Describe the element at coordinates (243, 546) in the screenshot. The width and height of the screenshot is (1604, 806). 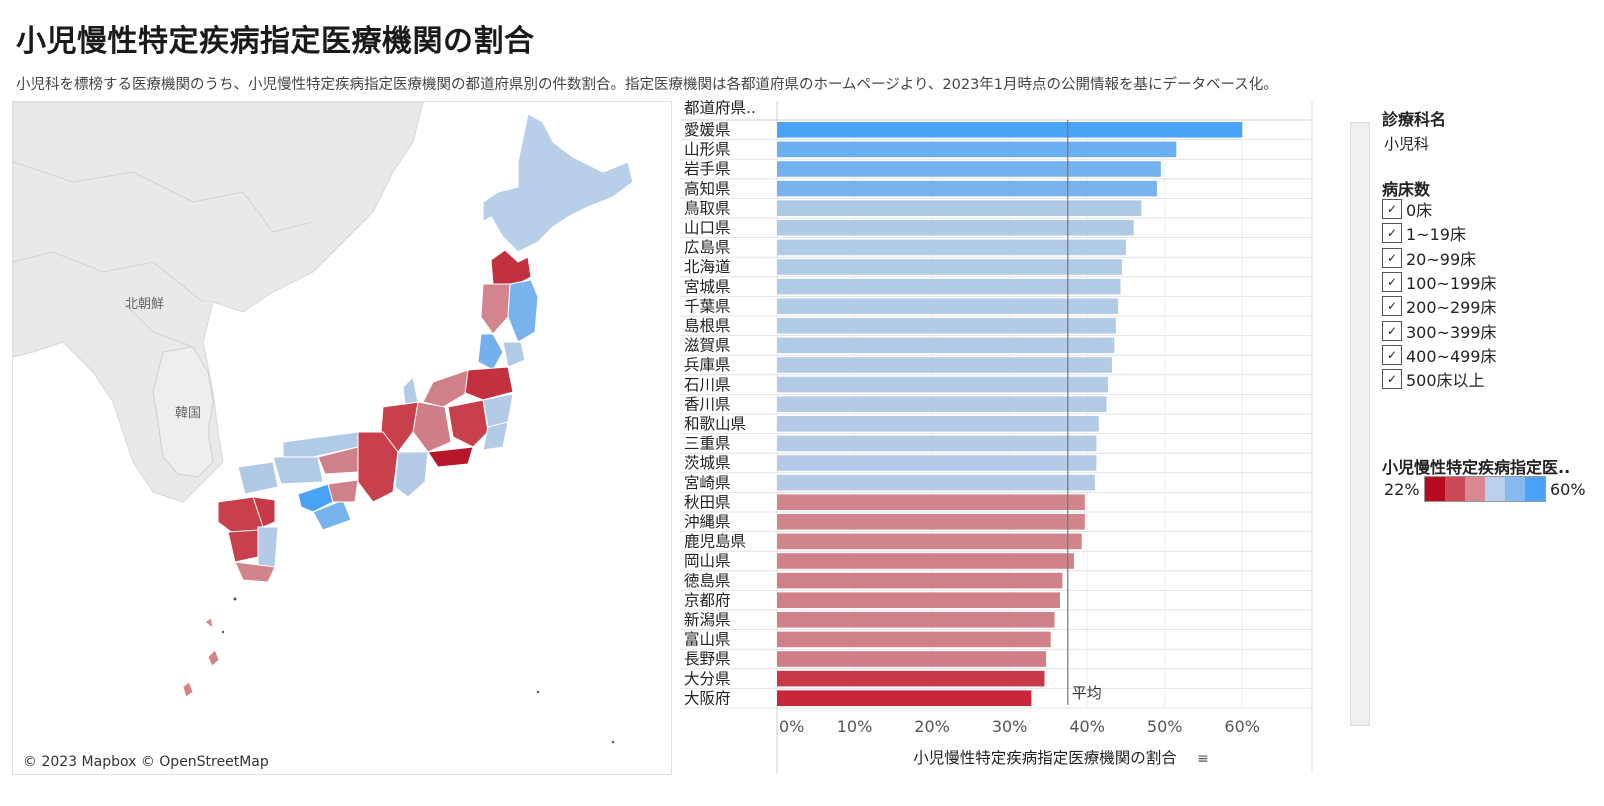
I see `region-kumamoto` at that location.